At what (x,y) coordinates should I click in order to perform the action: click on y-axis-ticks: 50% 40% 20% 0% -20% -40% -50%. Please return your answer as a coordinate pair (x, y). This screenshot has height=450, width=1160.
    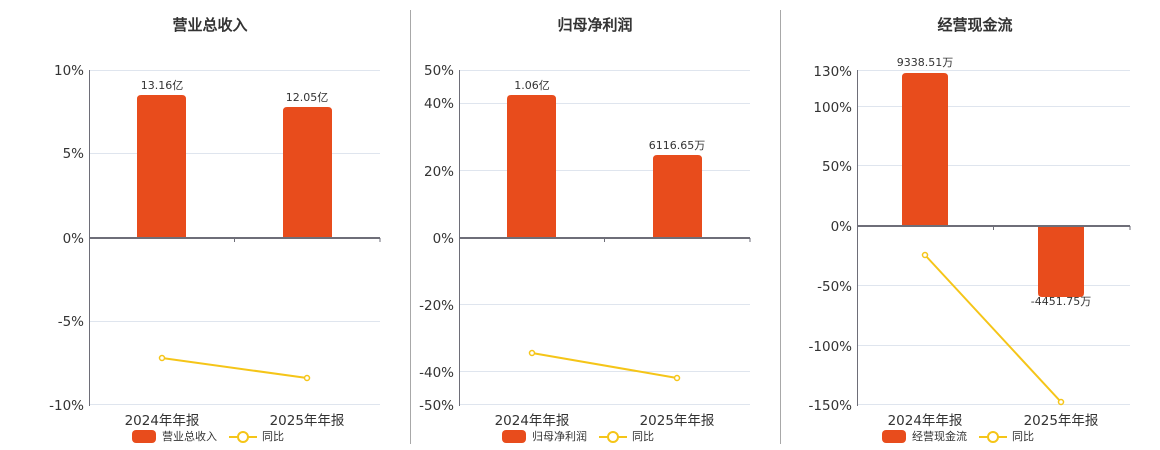
    Looking at the image, I should click on (436, 238).